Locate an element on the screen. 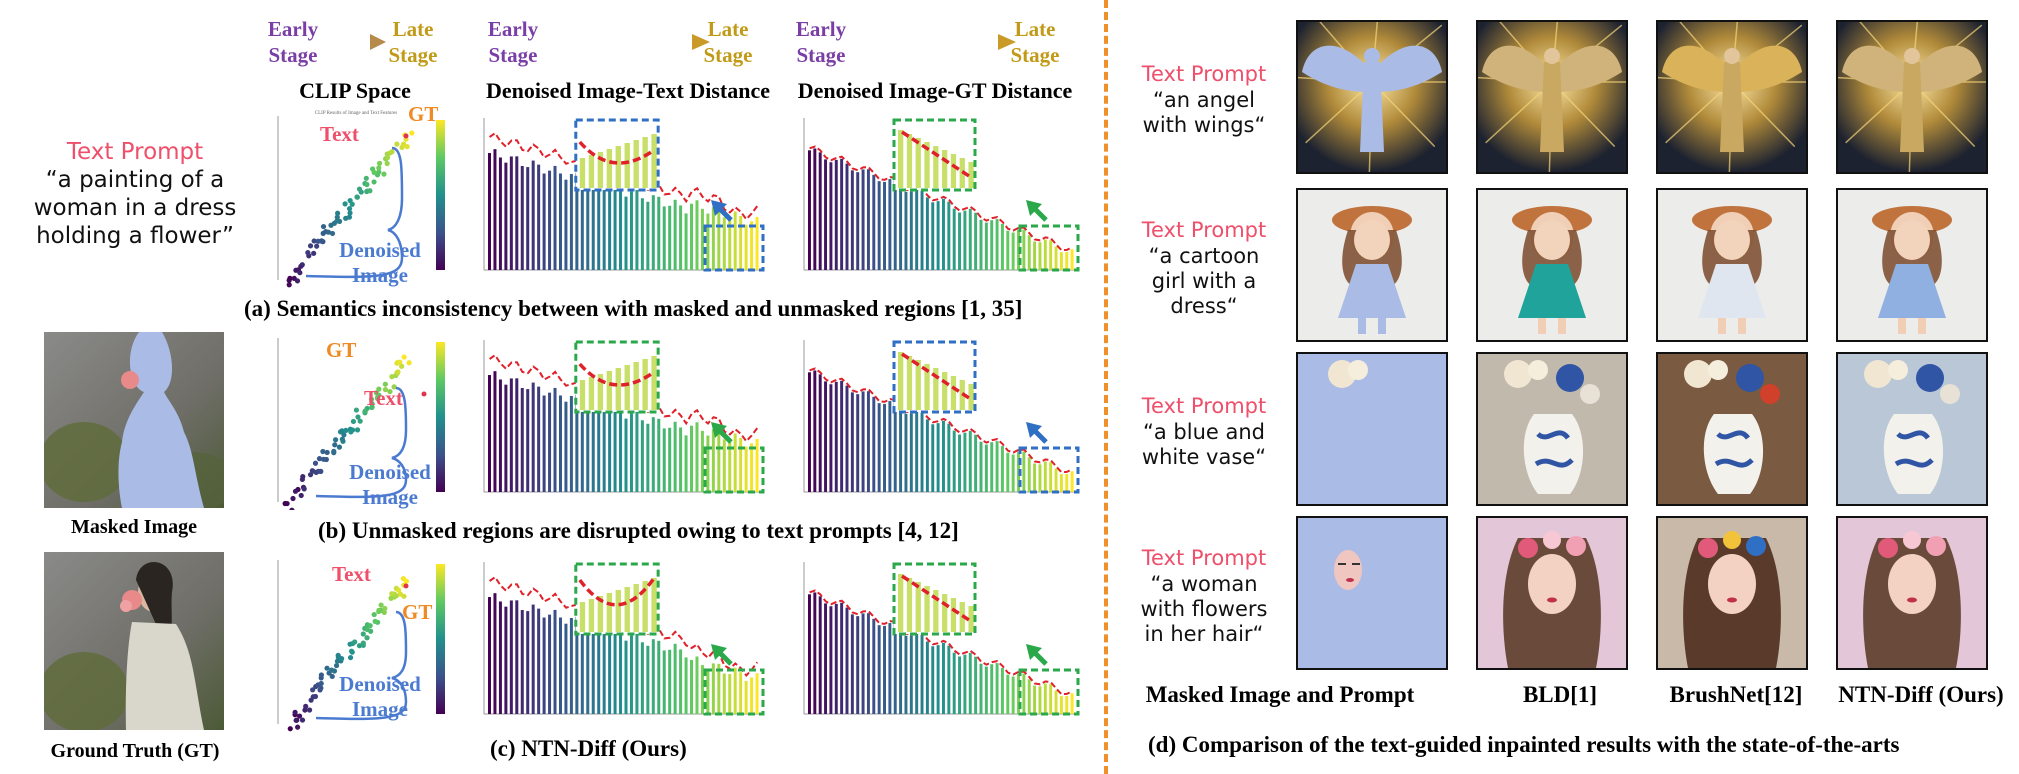 The height and width of the screenshot is (774, 2019). stage-early-label-3: Early Stage is located at coordinates (821, 42).